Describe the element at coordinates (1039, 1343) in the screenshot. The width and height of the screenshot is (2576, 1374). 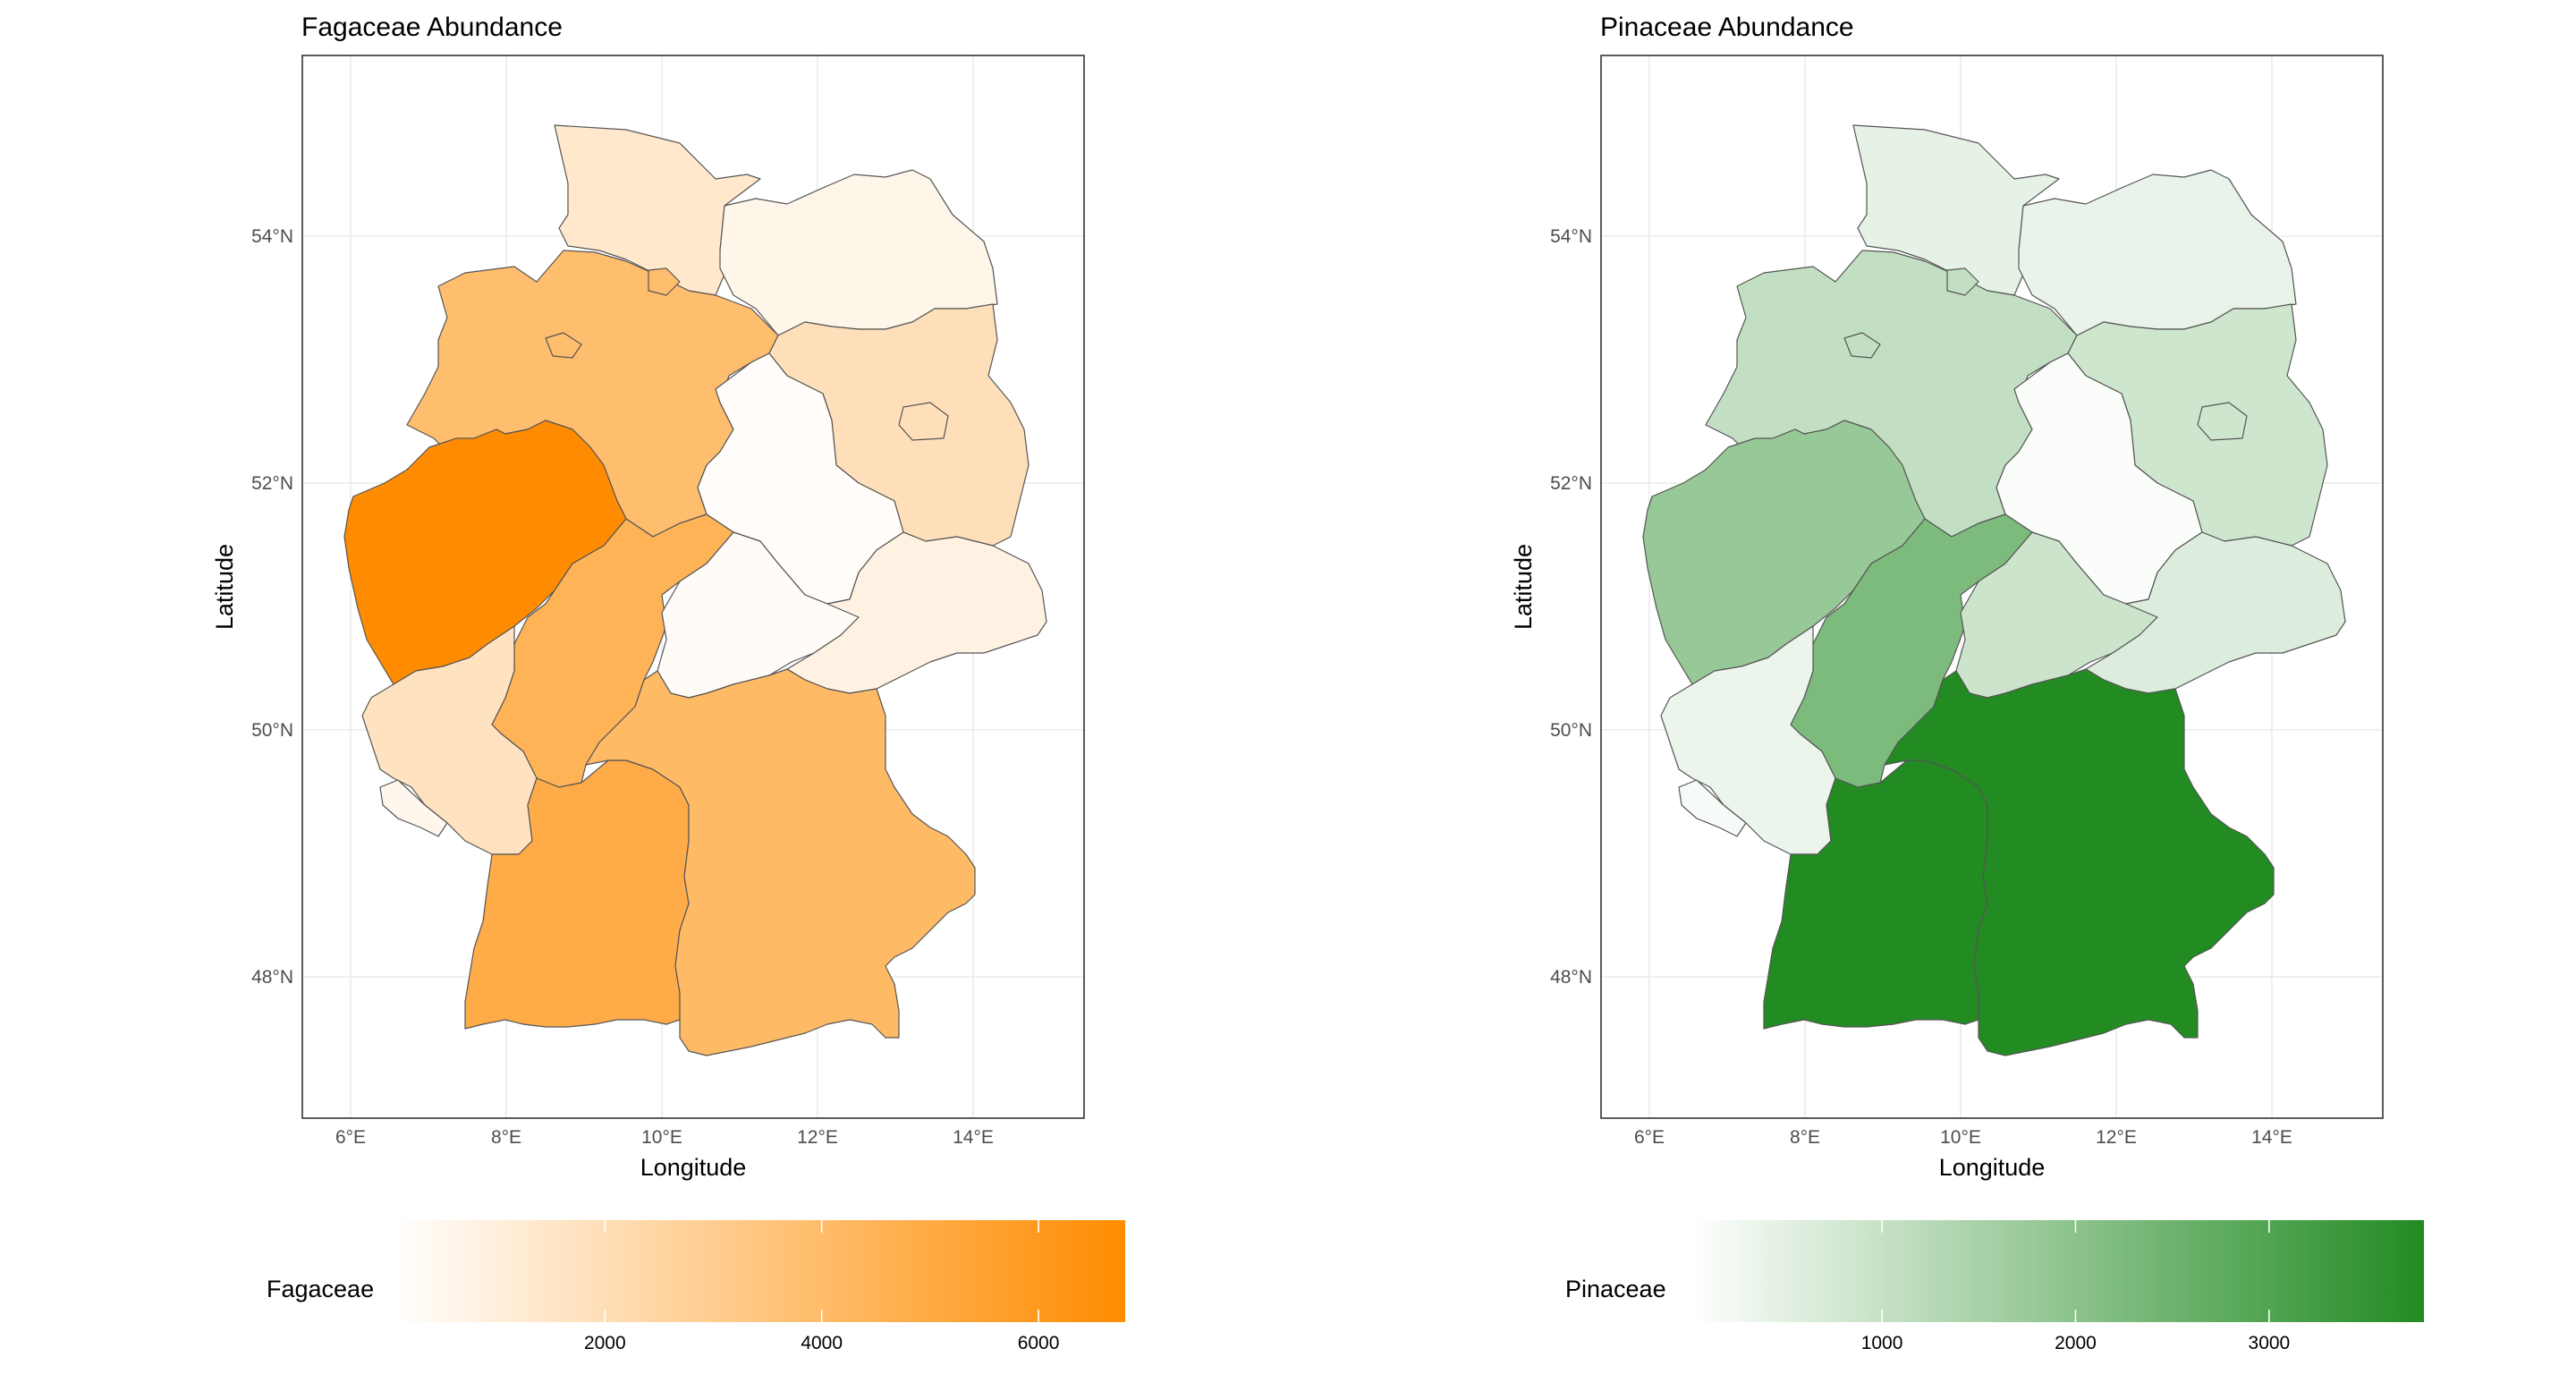
I see `legend-tick-label: 6000` at that location.